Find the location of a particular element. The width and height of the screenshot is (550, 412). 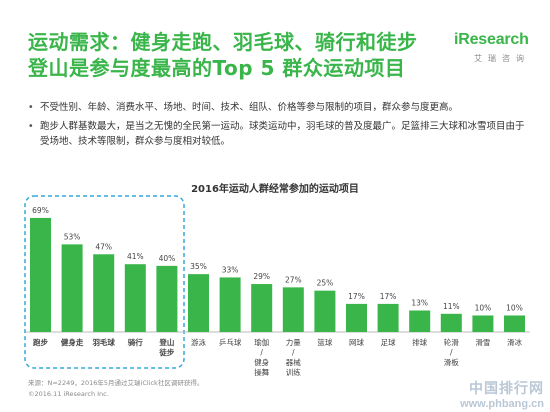

source-note: 来源：N=2249，2016年5月通过艾瑞iClick社区调研获得。 is located at coordinates (116, 383).